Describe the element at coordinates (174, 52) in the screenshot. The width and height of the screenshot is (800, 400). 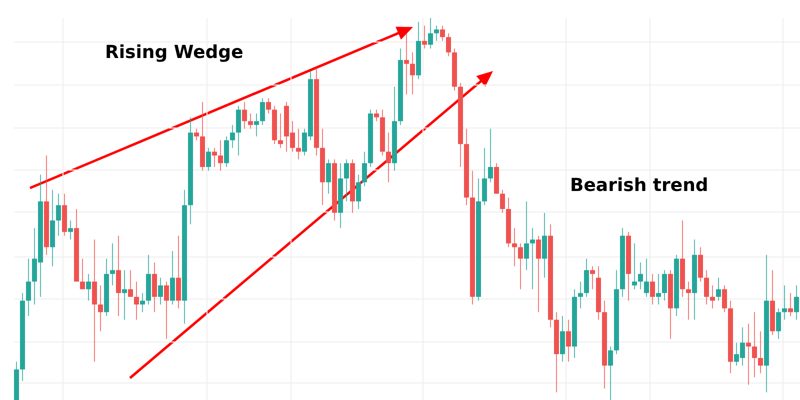
I see `annotation: Rising Wedge` at that location.